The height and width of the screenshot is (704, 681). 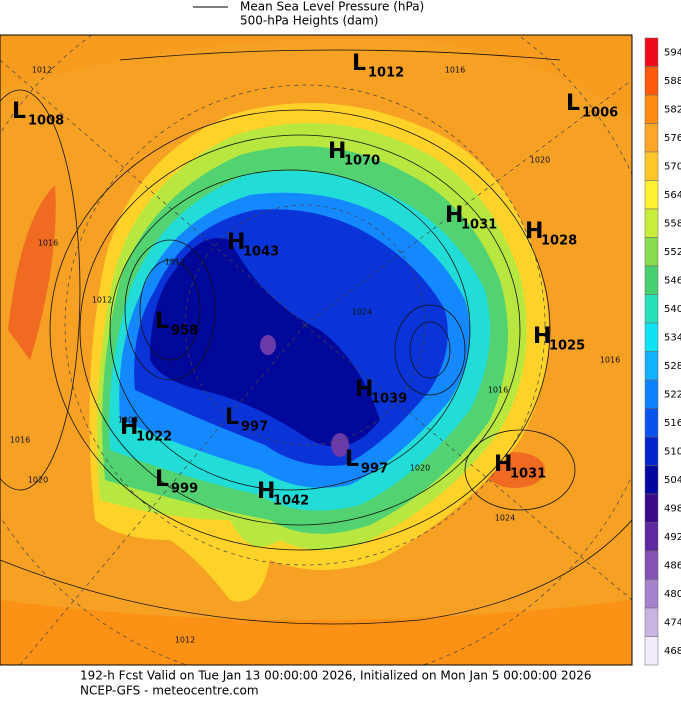 I want to click on colorbar-label: 546, so click(x=672, y=280).